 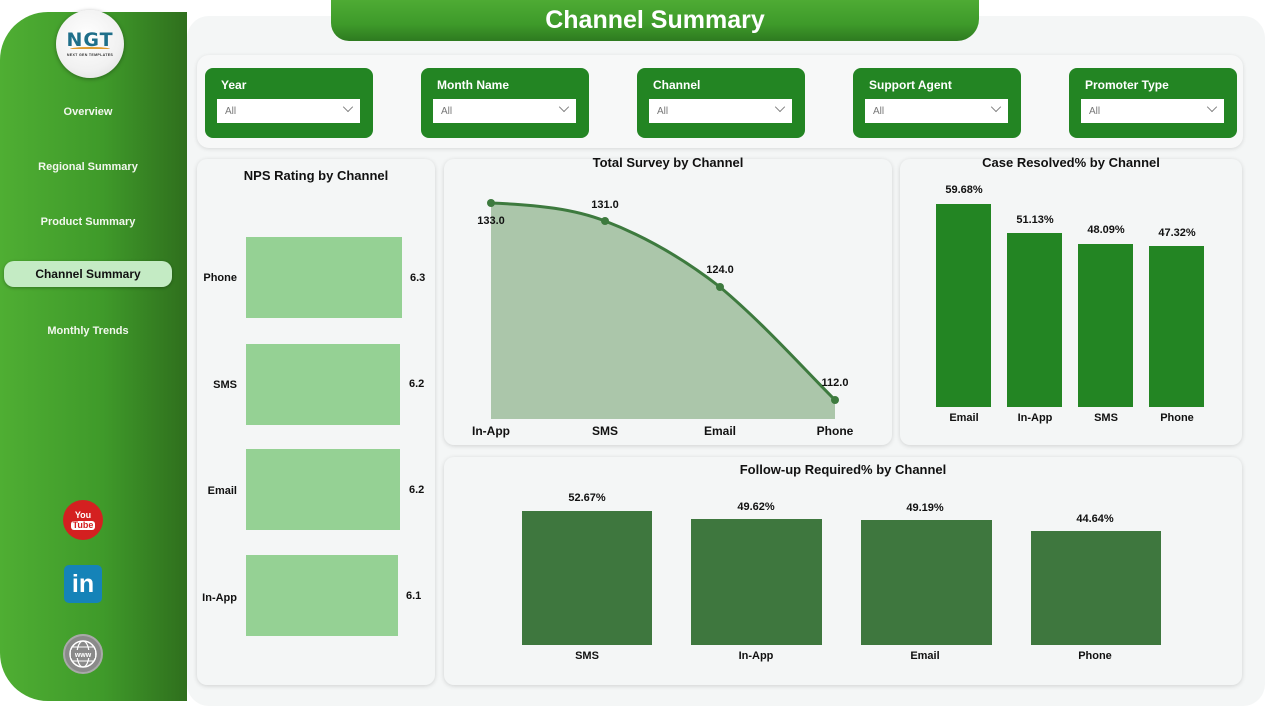 What do you see at coordinates (843, 469) in the screenshot?
I see `follow-up-chart-title: Follow-up Required% by Channel` at bounding box center [843, 469].